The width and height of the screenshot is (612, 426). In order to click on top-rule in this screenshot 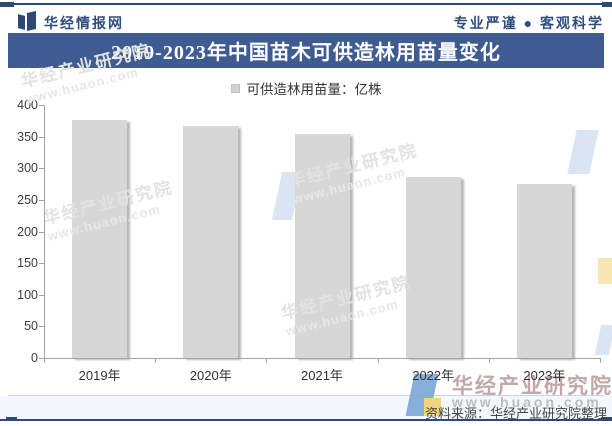, I will do `click(306, 4)`.